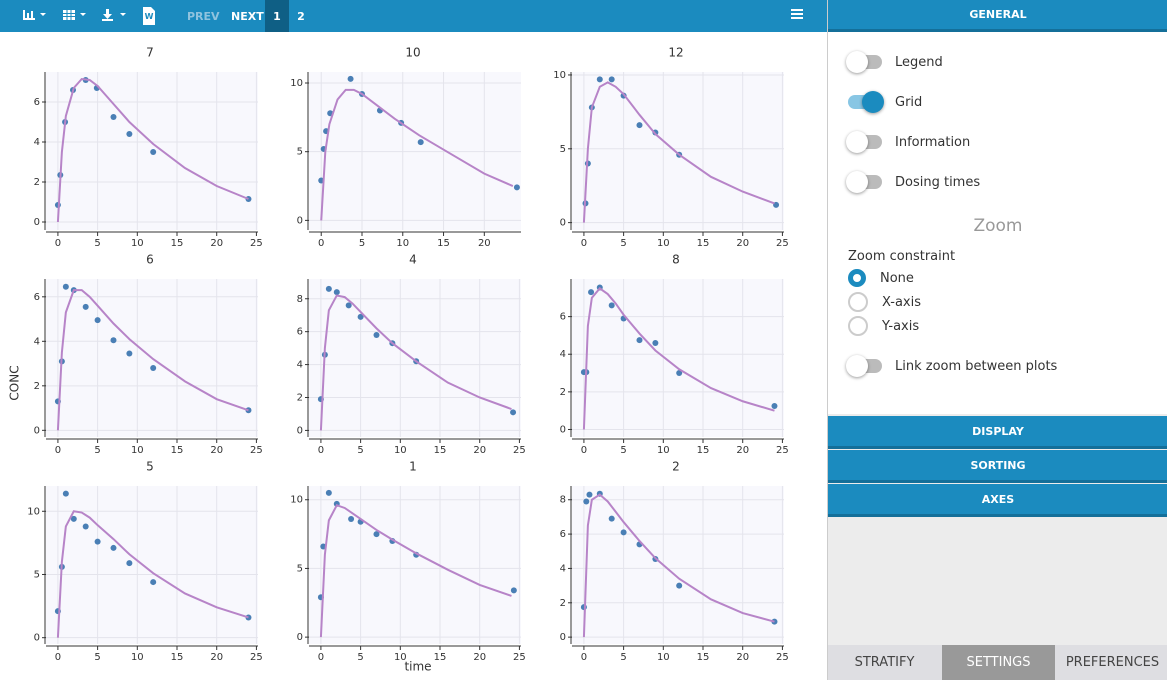 The width and height of the screenshot is (1167, 680). I want to click on toggle: Dosing times, so click(913, 182).